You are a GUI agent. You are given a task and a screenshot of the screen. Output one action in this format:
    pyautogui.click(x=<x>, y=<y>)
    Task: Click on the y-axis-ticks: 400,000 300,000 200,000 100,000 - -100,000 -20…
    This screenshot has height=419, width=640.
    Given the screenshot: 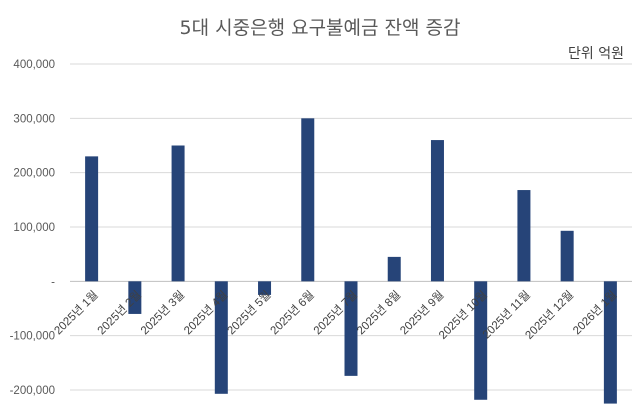 What is the action you would take?
    pyautogui.click(x=33, y=228)
    